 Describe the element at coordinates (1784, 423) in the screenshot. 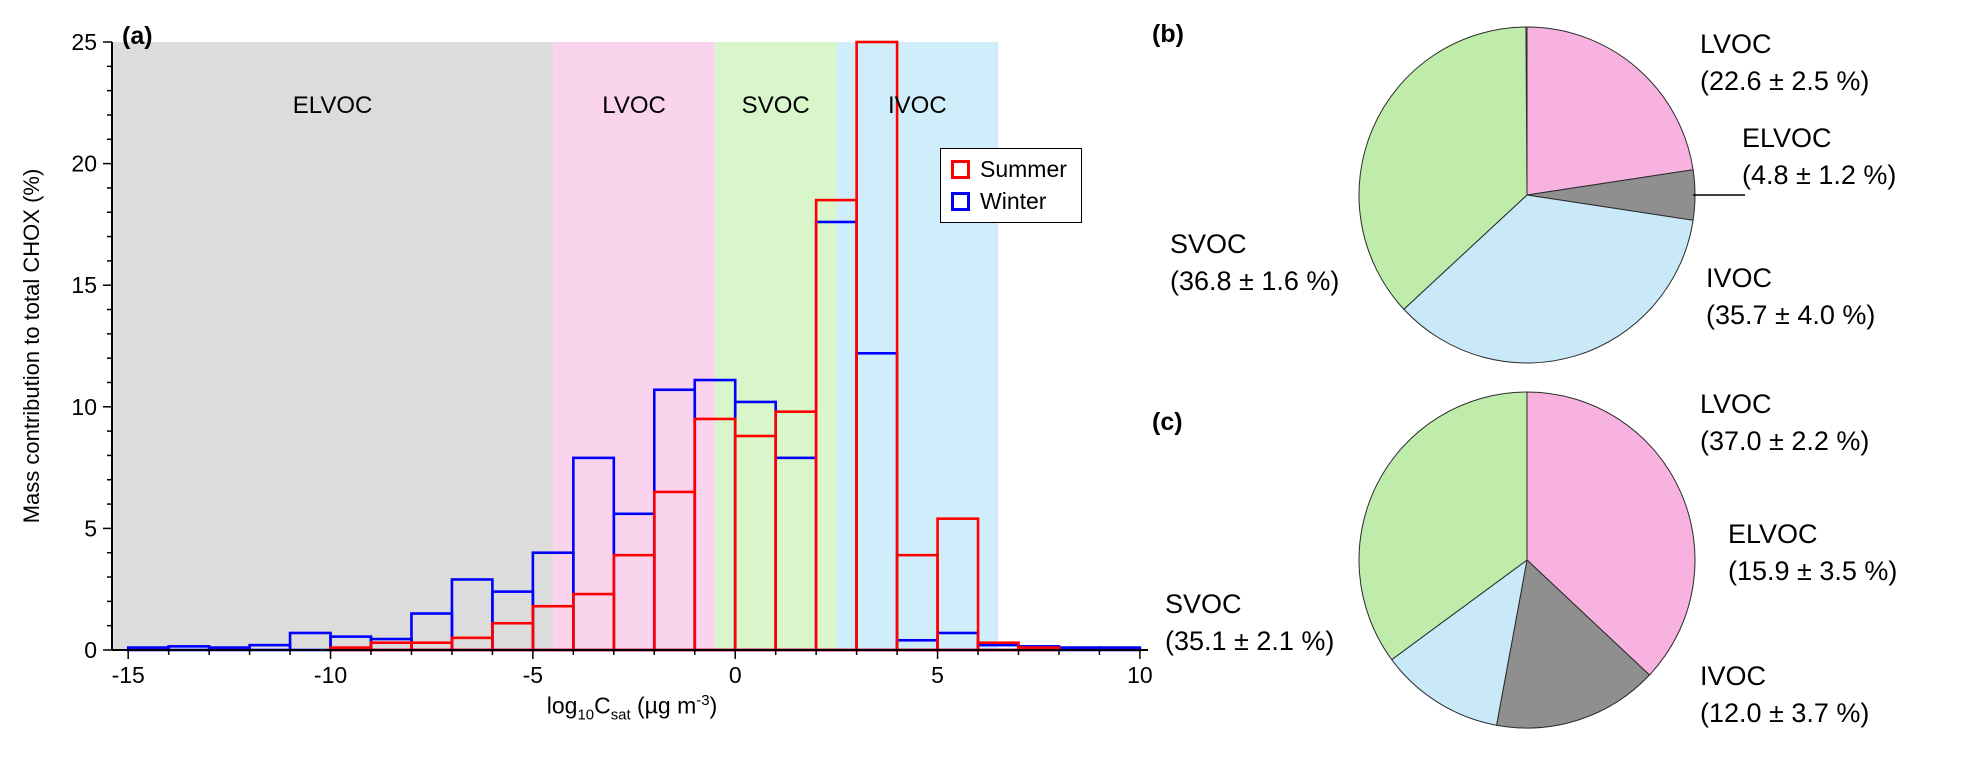

I see `pie-c-label-lvoc: LVOC (37.0 ± 2.2 %)` at that location.